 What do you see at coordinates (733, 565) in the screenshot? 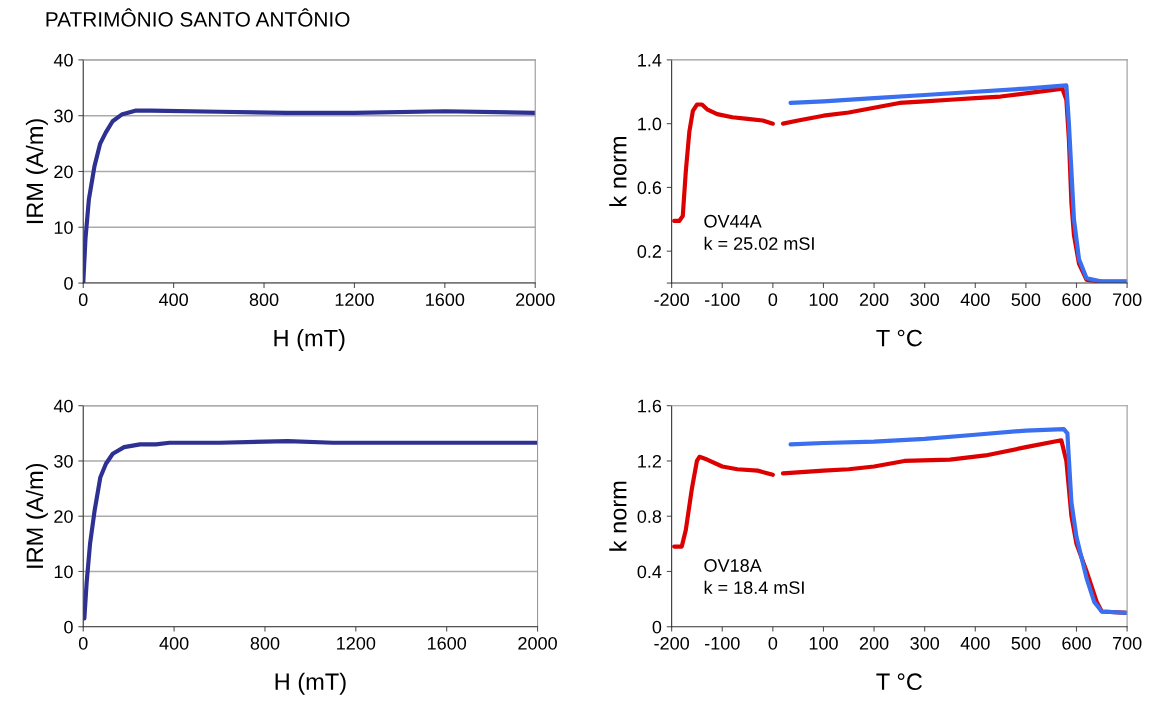
I see `annotation: OV18A` at bounding box center [733, 565].